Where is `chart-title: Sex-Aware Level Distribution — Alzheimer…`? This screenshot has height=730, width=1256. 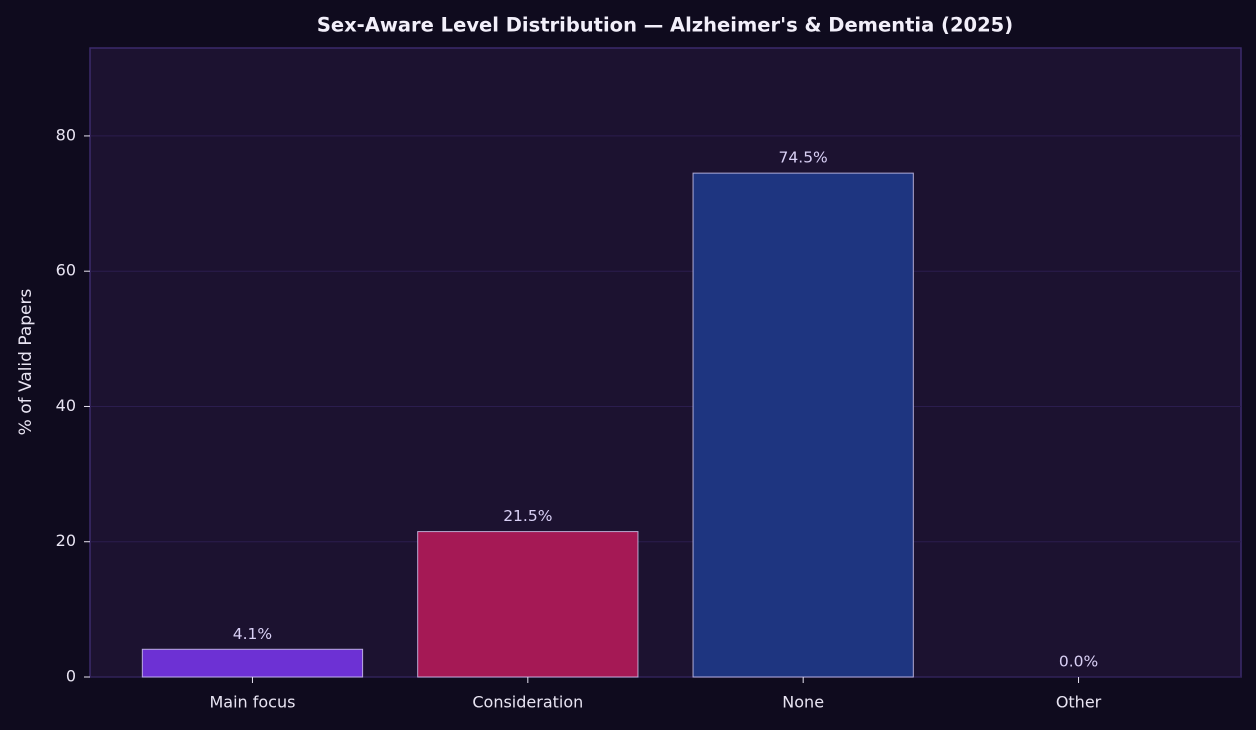
chart-title: Sex-Aware Level Distribution — Alzheimer… is located at coordinates (665, 25).